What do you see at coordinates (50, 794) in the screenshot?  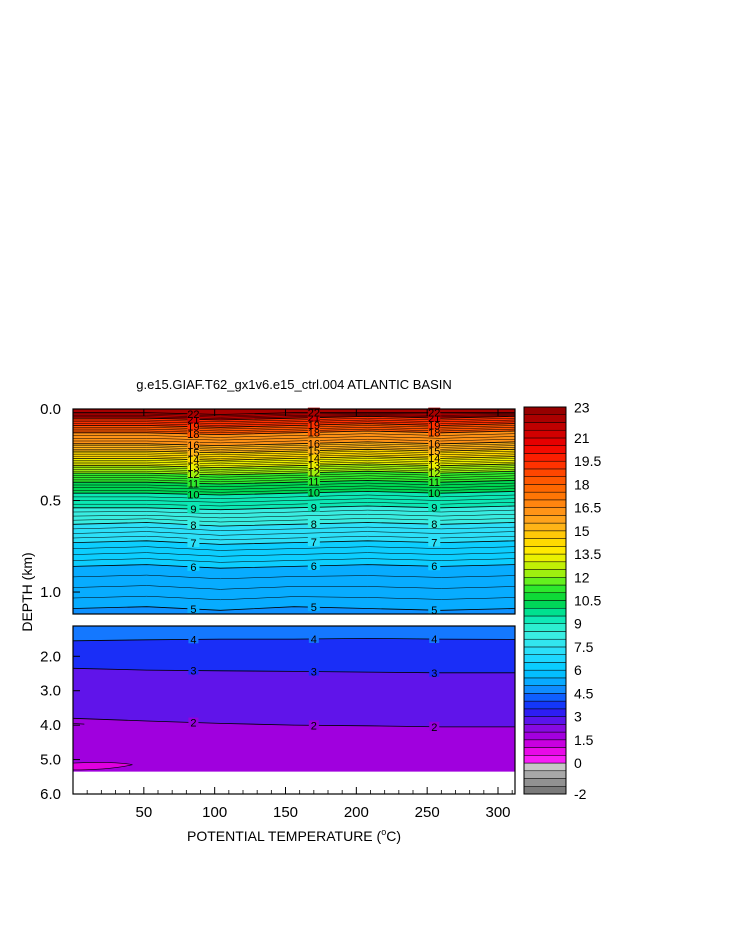 I see `y-tick-label: 6.0` at bounding box center [50, 794].